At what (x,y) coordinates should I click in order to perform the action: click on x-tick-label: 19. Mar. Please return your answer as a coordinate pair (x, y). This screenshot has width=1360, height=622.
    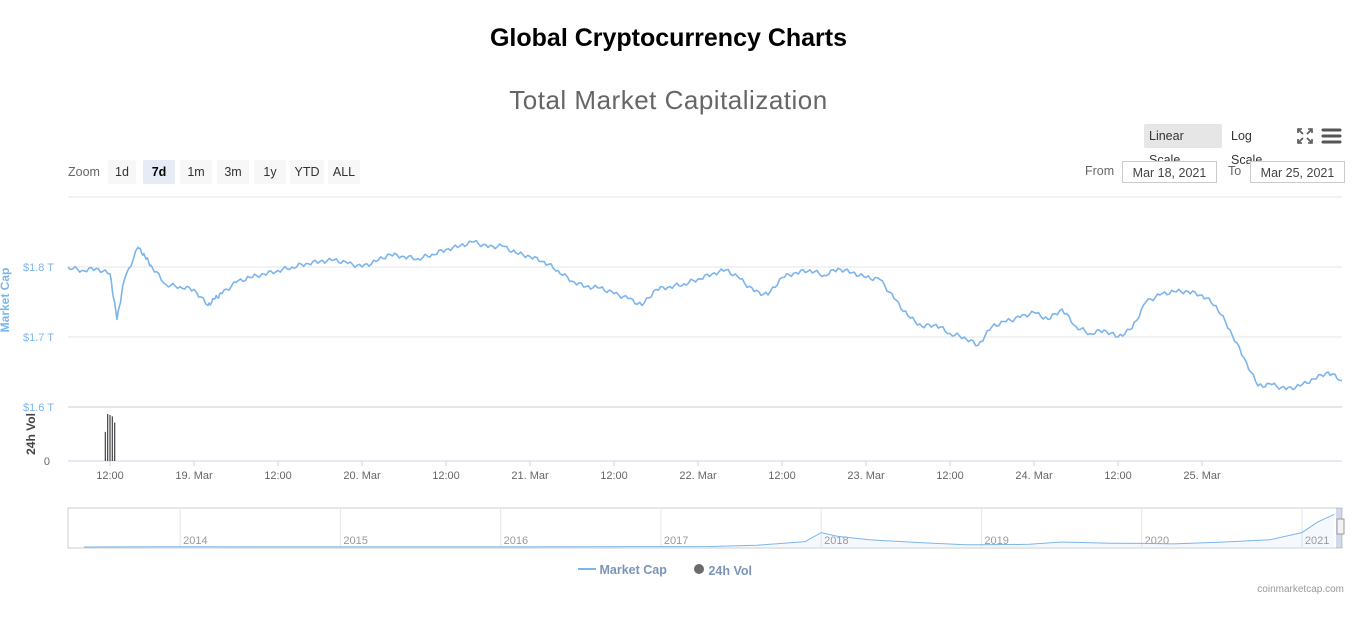
    Looking at the image, I should click on (194, 476).